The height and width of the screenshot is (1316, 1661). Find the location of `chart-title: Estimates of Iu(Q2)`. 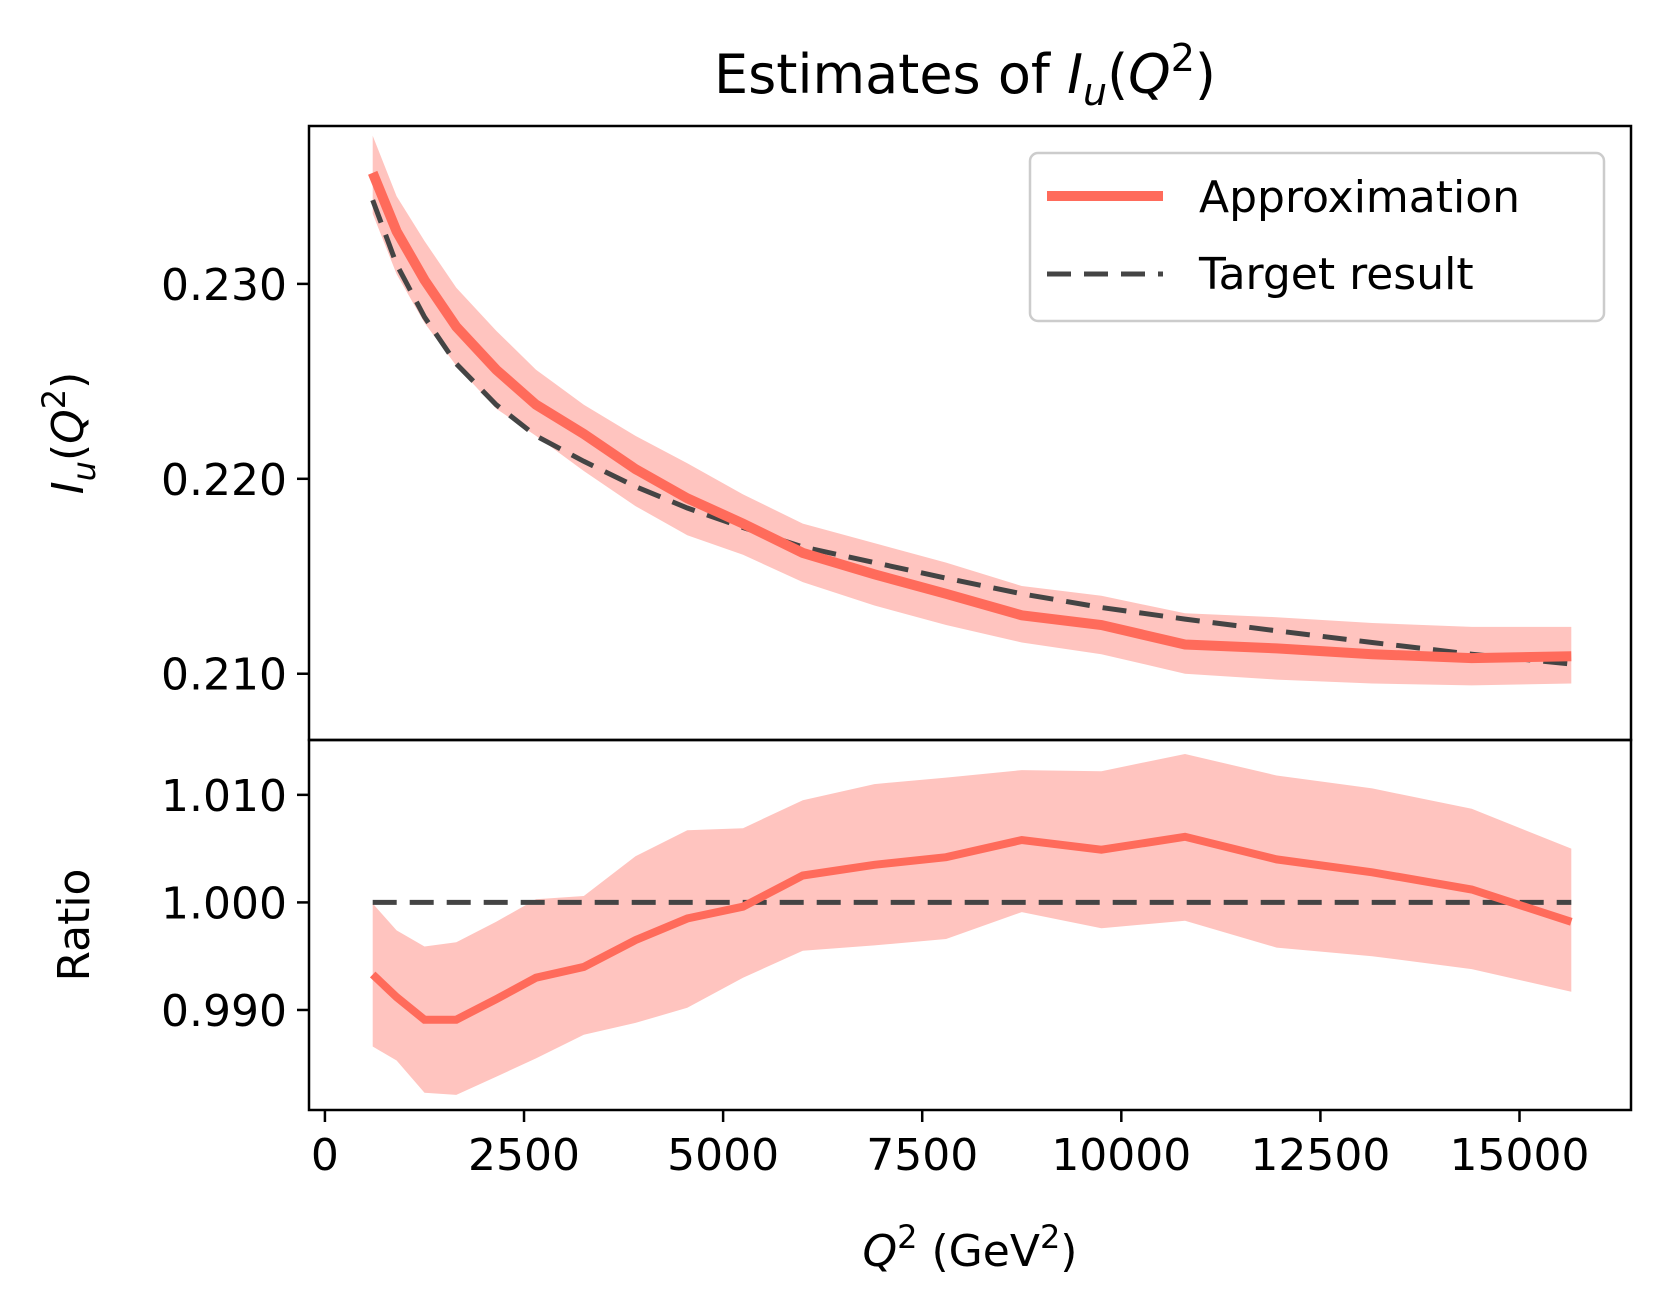

chart-title: Estimates of Iu(Q2) is located at coordinates (965, 75).